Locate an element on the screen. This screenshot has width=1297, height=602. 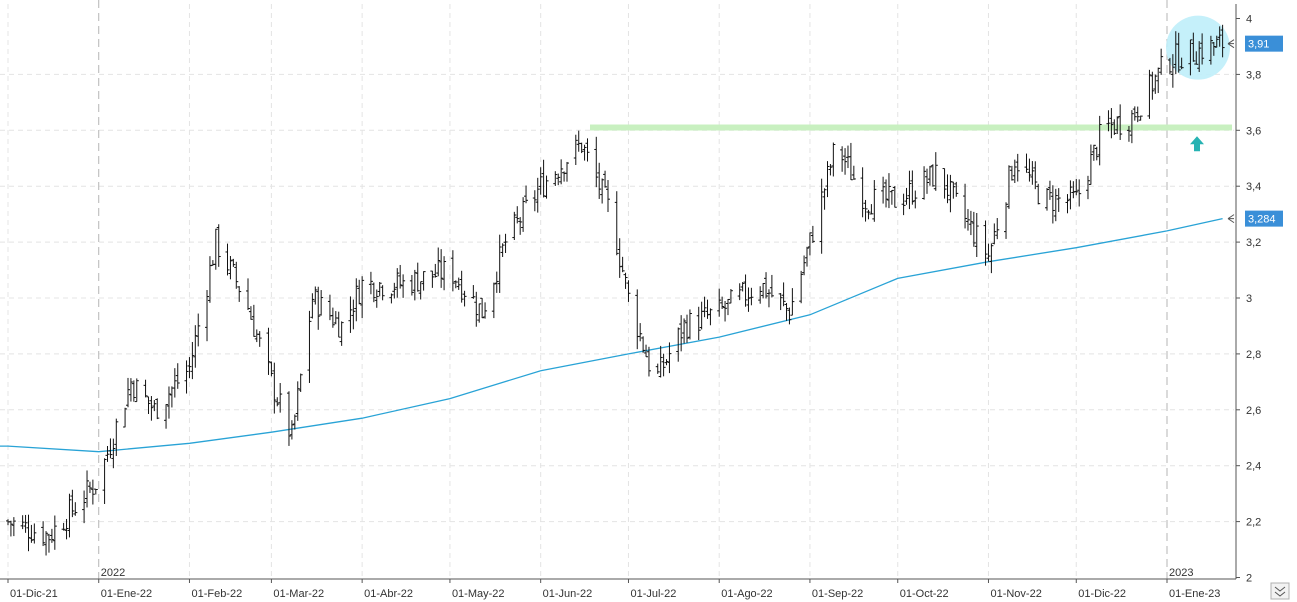
scroll-down-icon is located at coordinates (1280, 591).